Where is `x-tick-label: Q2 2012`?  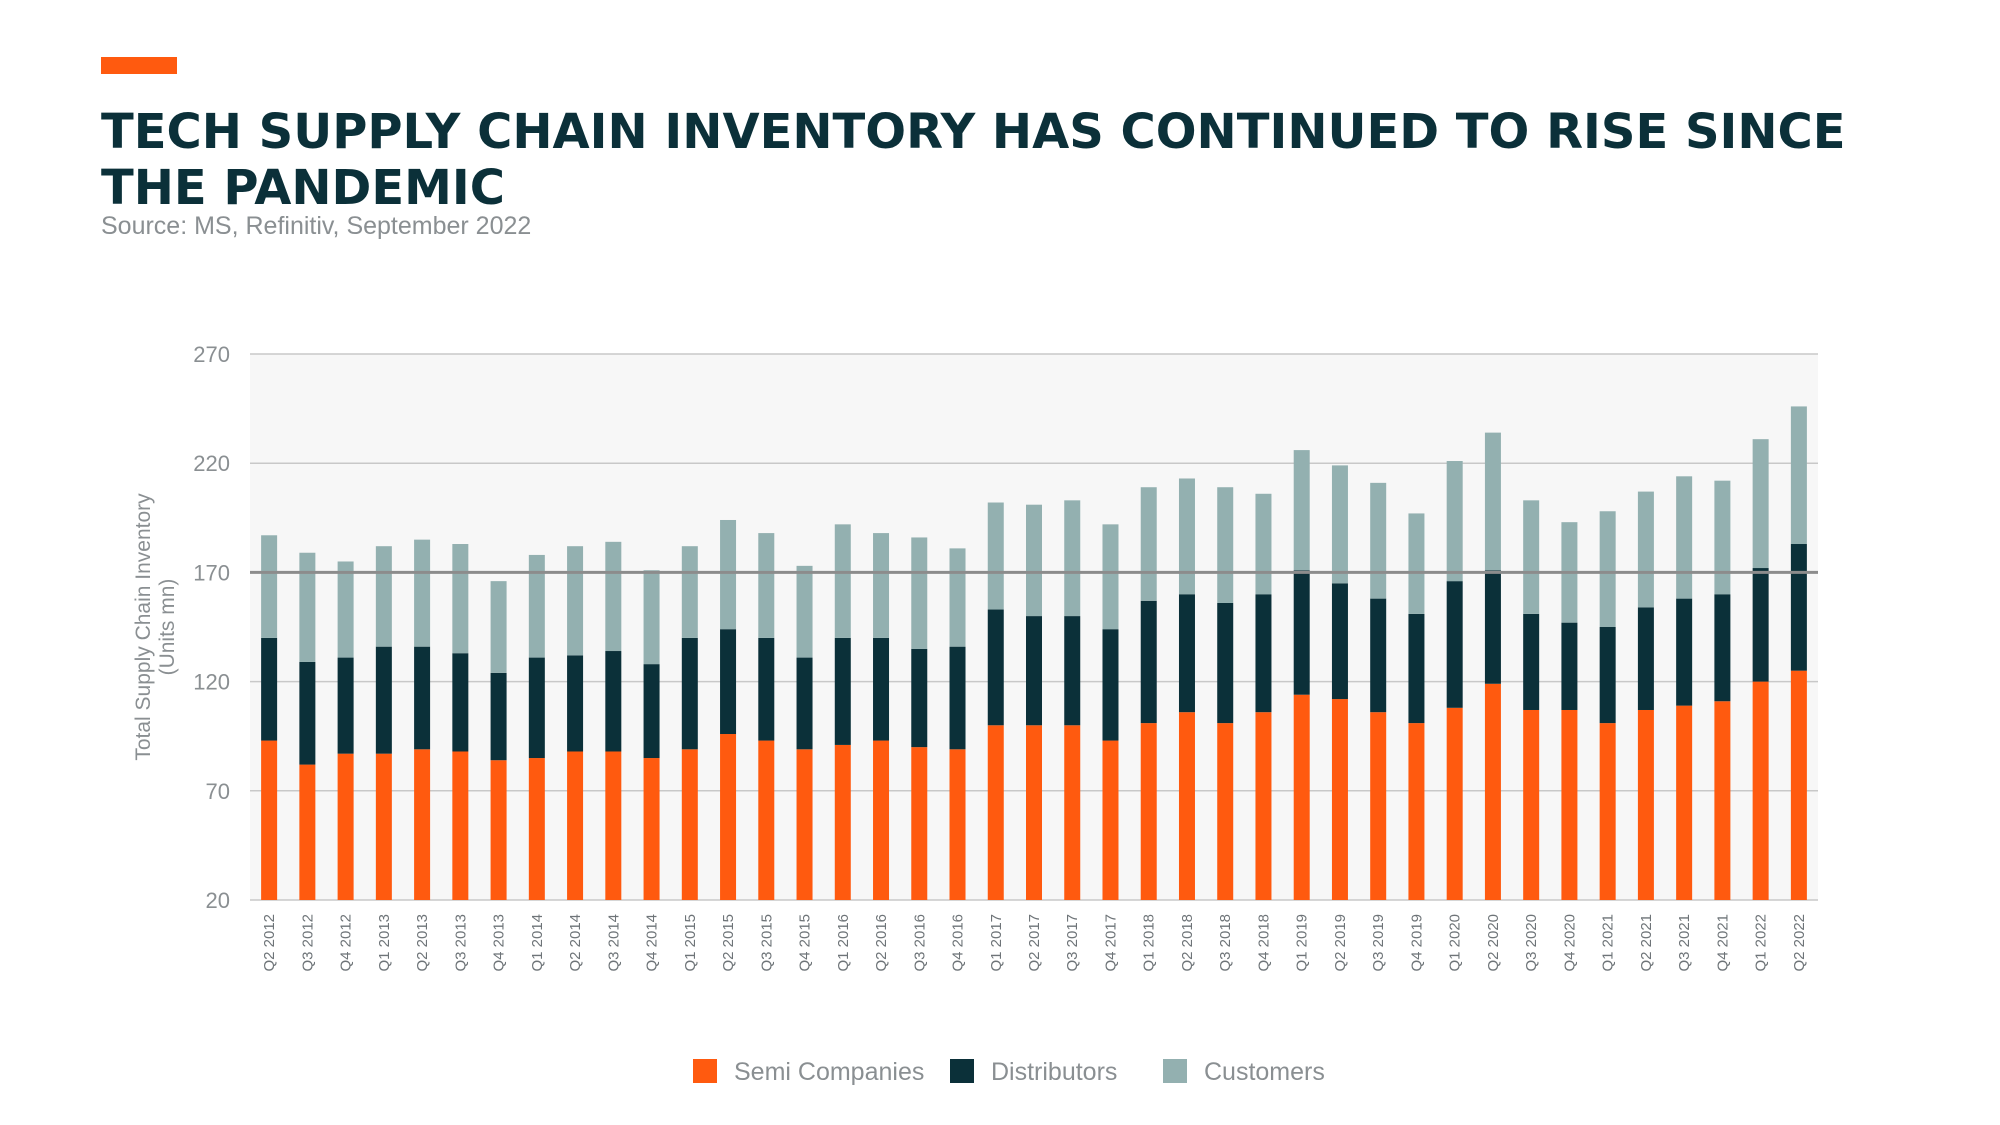
x-tick-label: Q2 2012 is located at coordinates (269, 943).